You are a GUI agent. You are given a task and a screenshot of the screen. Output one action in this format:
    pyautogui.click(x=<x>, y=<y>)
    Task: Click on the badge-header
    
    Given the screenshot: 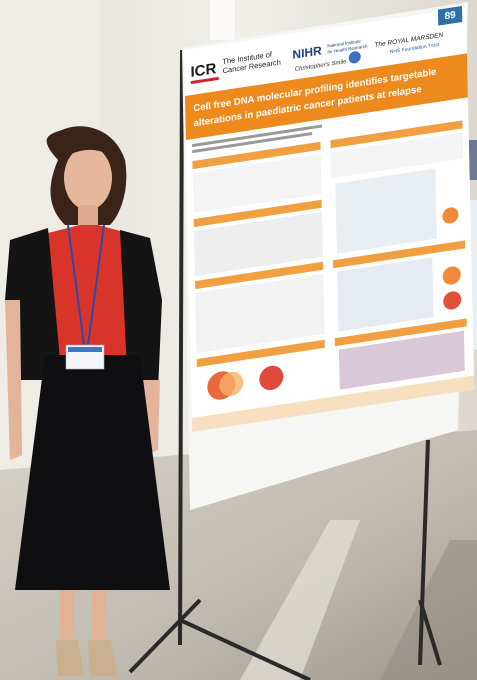 What is the action you would take?
    pyautogui.click(x=85, y=349)
    